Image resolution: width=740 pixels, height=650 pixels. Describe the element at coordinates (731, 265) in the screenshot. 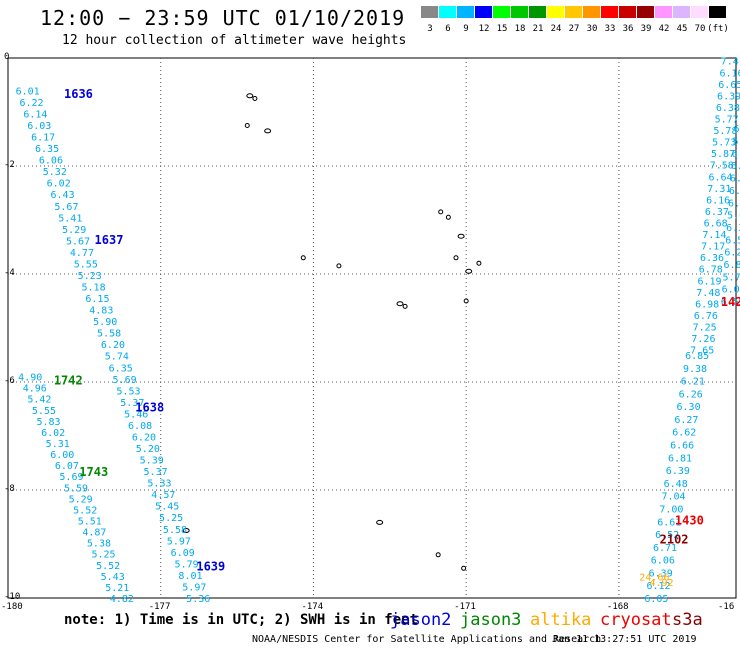

I see `swh-value: 6.85` at that location.